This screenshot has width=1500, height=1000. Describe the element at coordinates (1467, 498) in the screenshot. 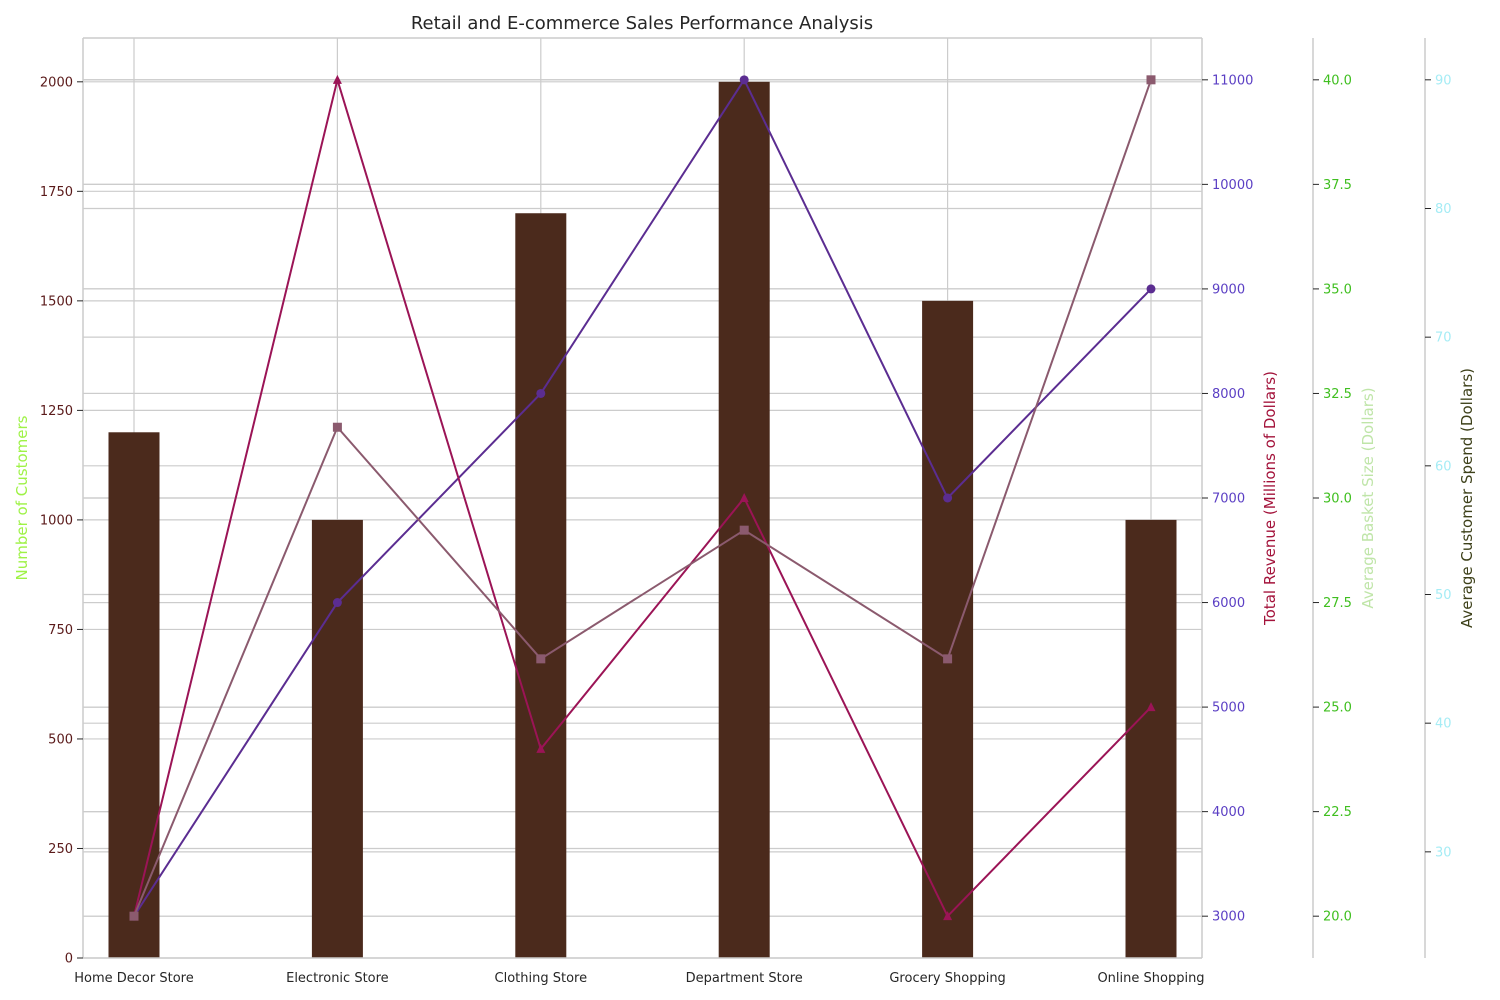

I see `y-spend-axis-title: Average Customer Spend (Dollars)` at that location.